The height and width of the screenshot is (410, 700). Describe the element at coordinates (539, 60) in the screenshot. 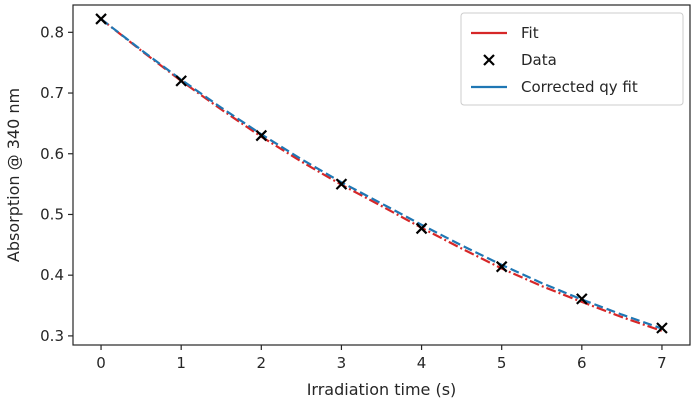

I see `legend-label: Data` at that location.